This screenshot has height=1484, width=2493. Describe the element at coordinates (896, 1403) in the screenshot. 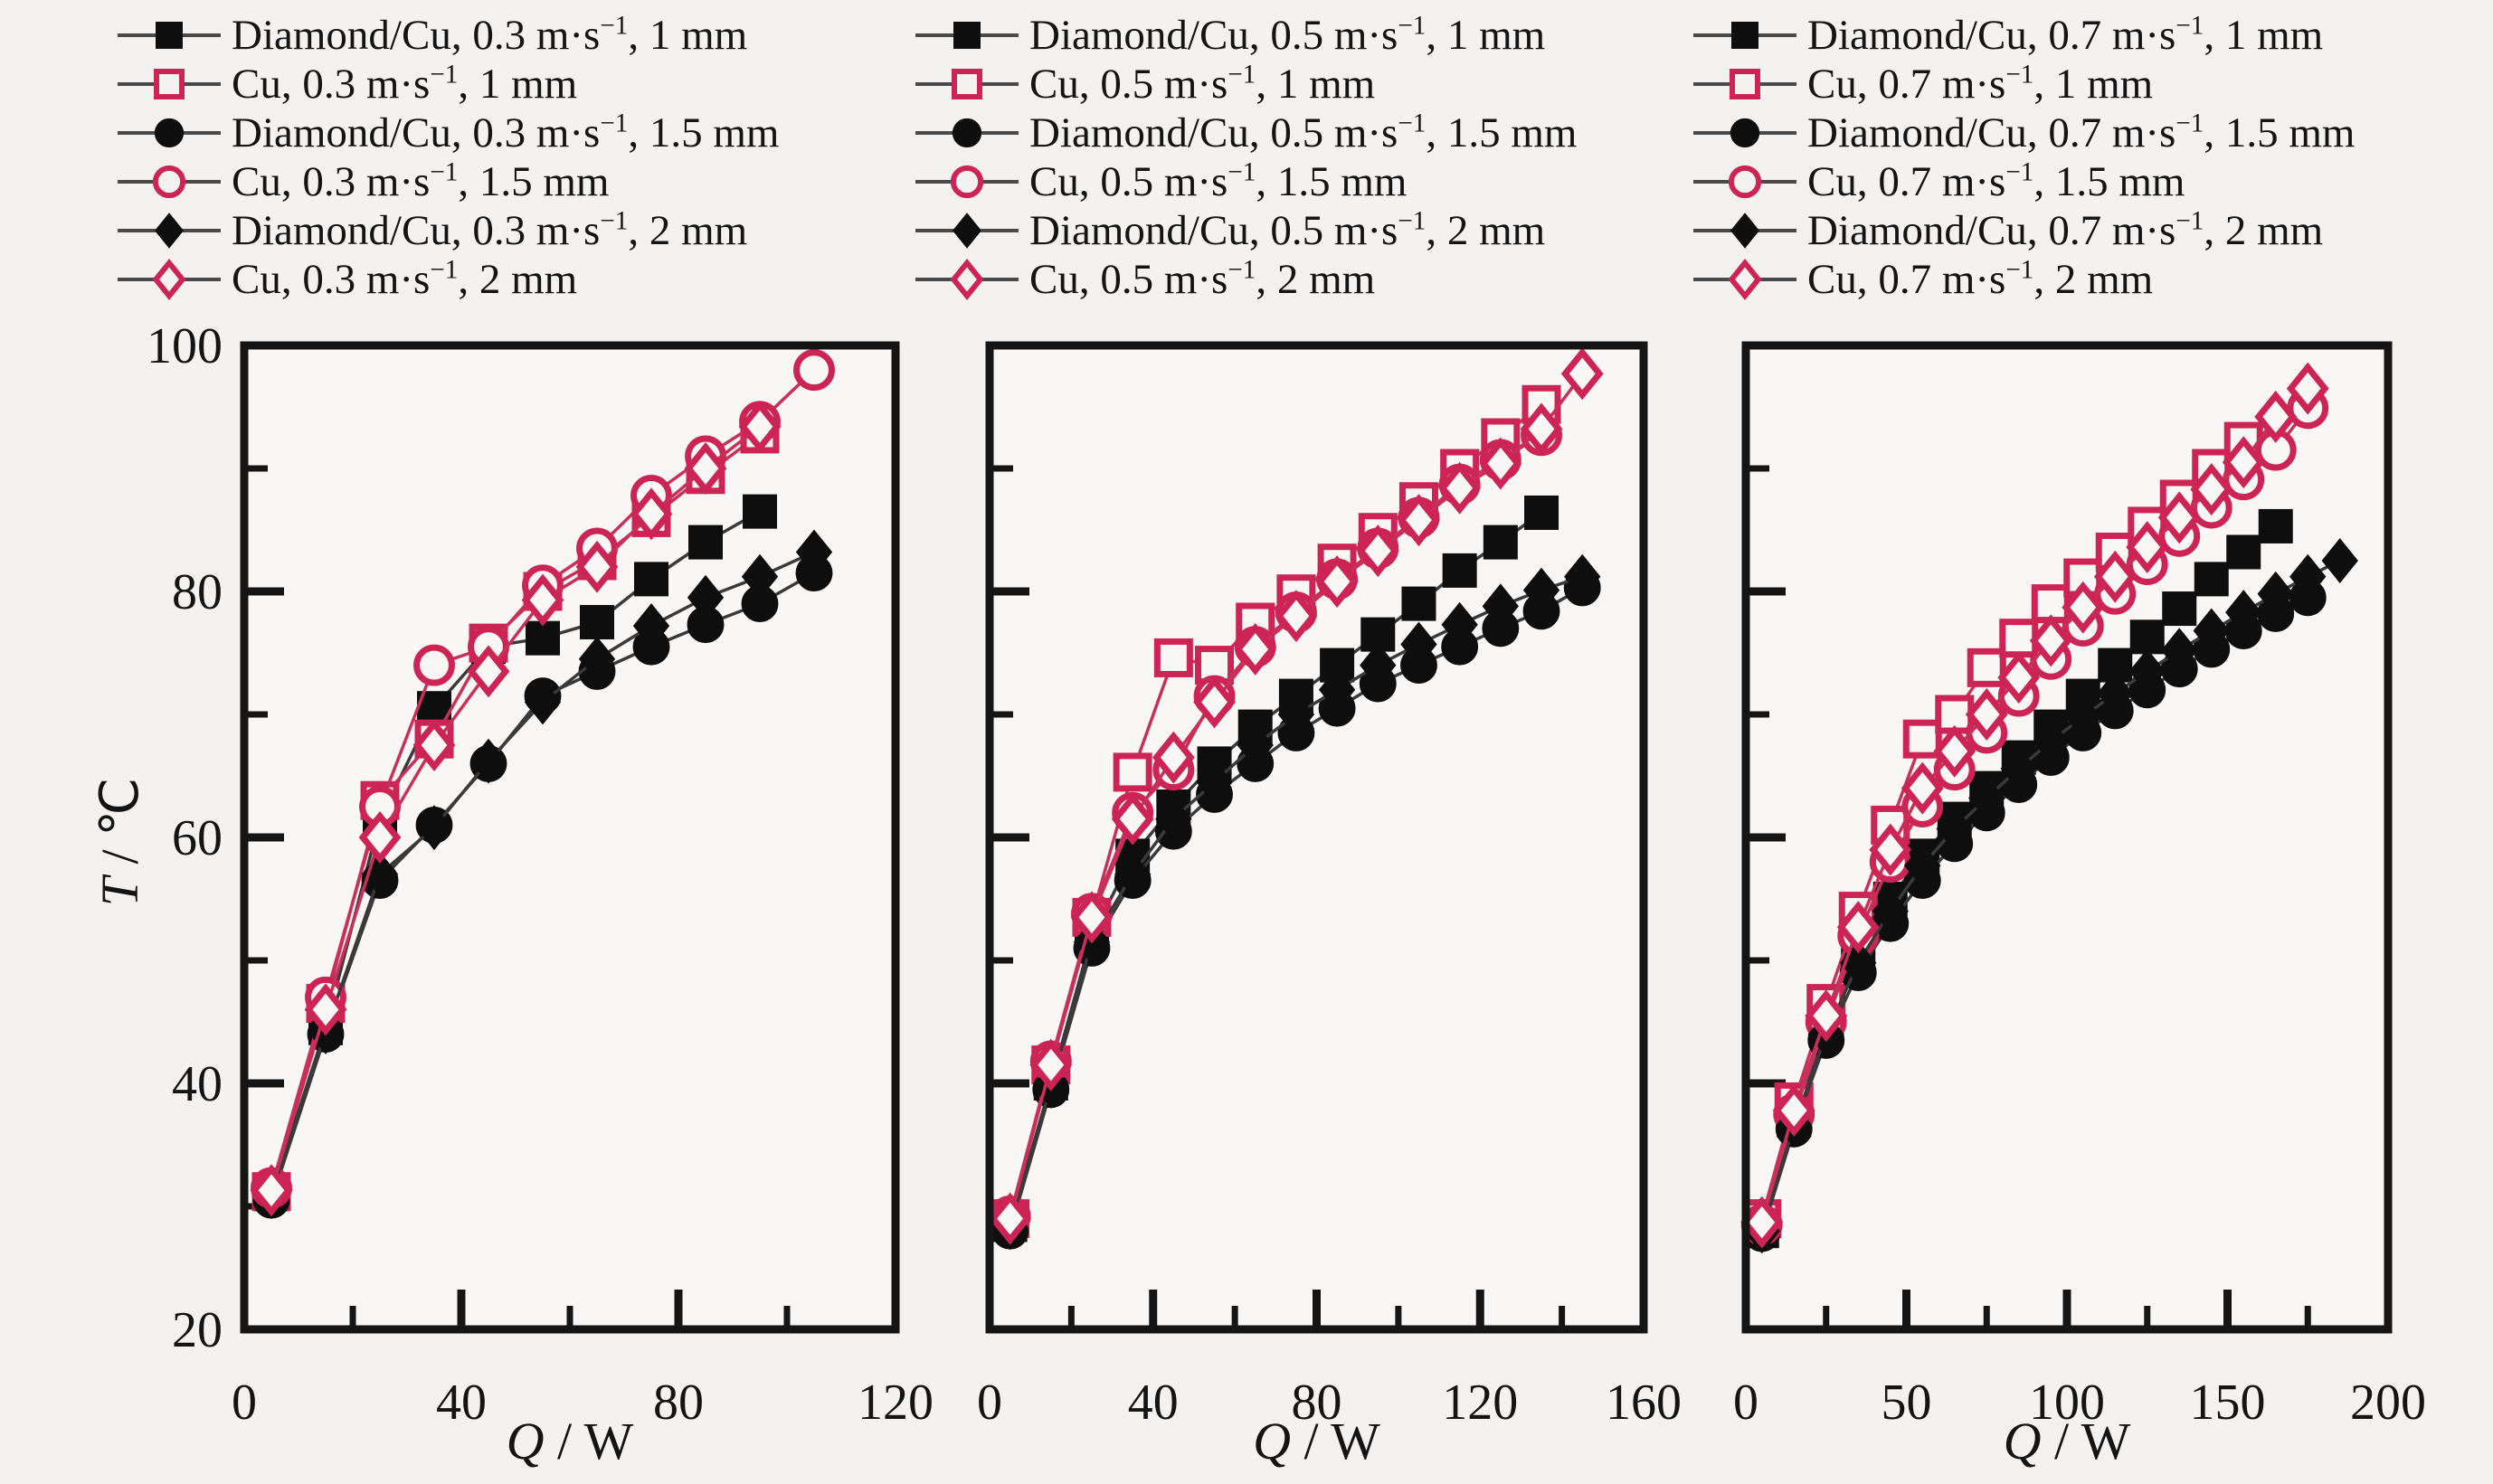

I see `x-tick-label: 120` at that location.